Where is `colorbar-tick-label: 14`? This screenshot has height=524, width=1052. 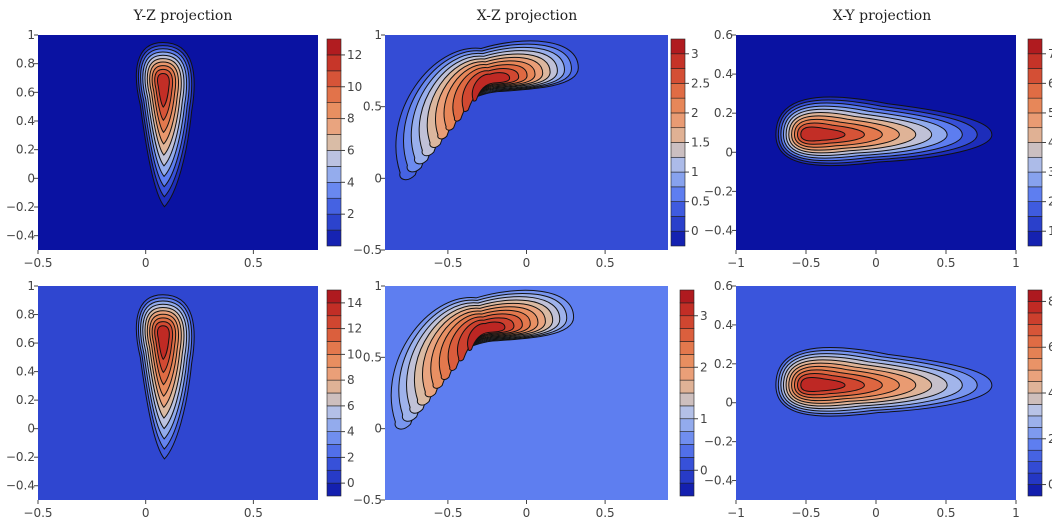 colorbar-tick-label: 14 is located at coordinates (354, 303).